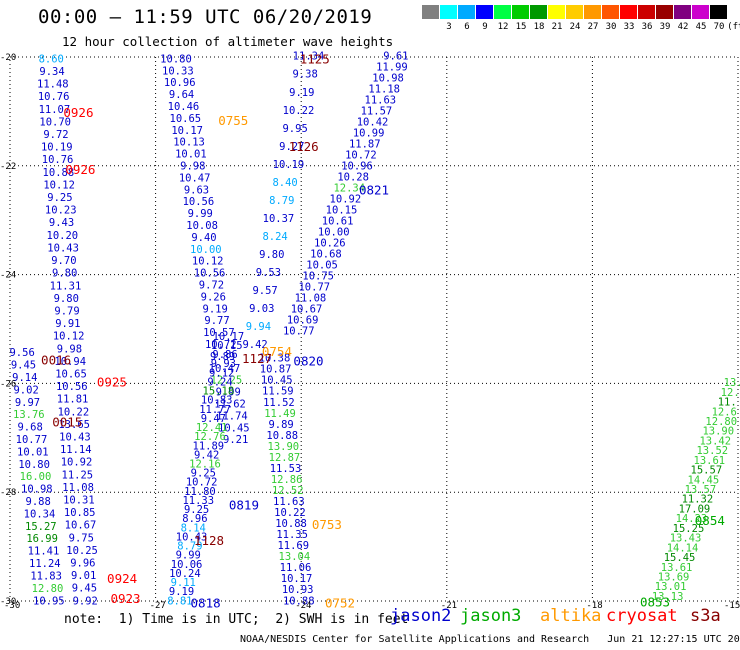 The image size is (740, 650). What do you see at coordinates (55, 135) in the screenshot?
I see `wave-height-value: 9.72` at bounding box center [55, 135].